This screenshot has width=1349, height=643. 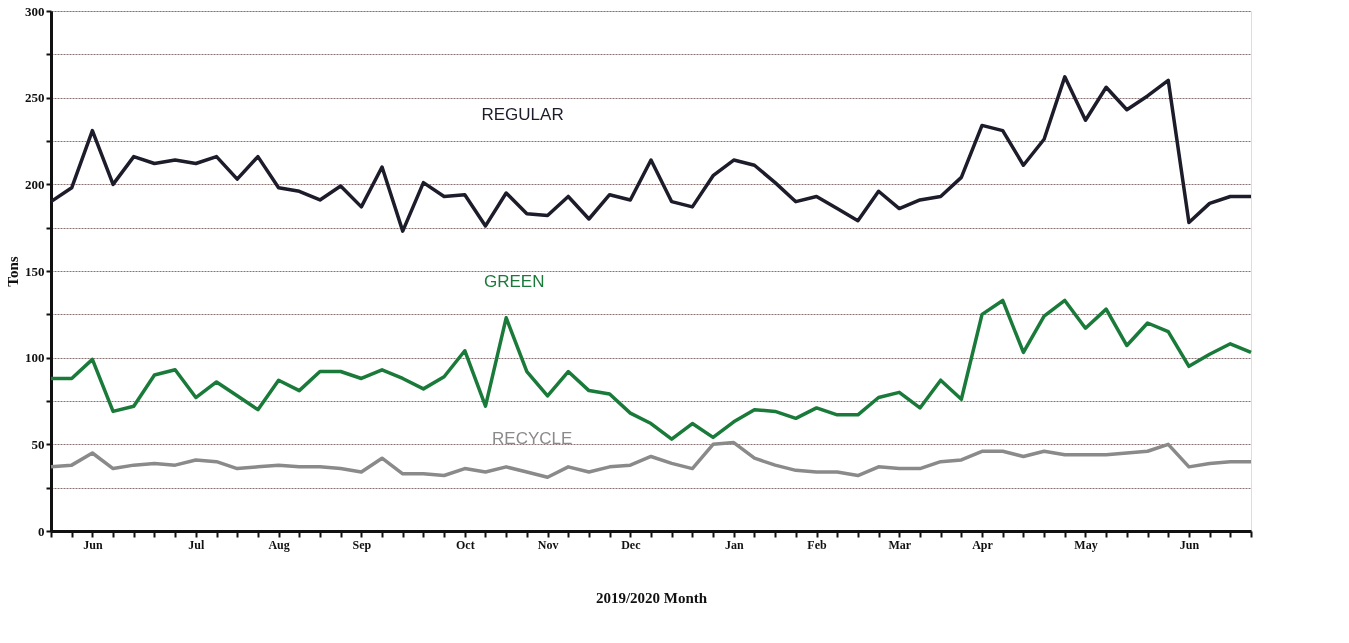 I want to click on x-tick-label: Dec, so click(x=631, y=544).